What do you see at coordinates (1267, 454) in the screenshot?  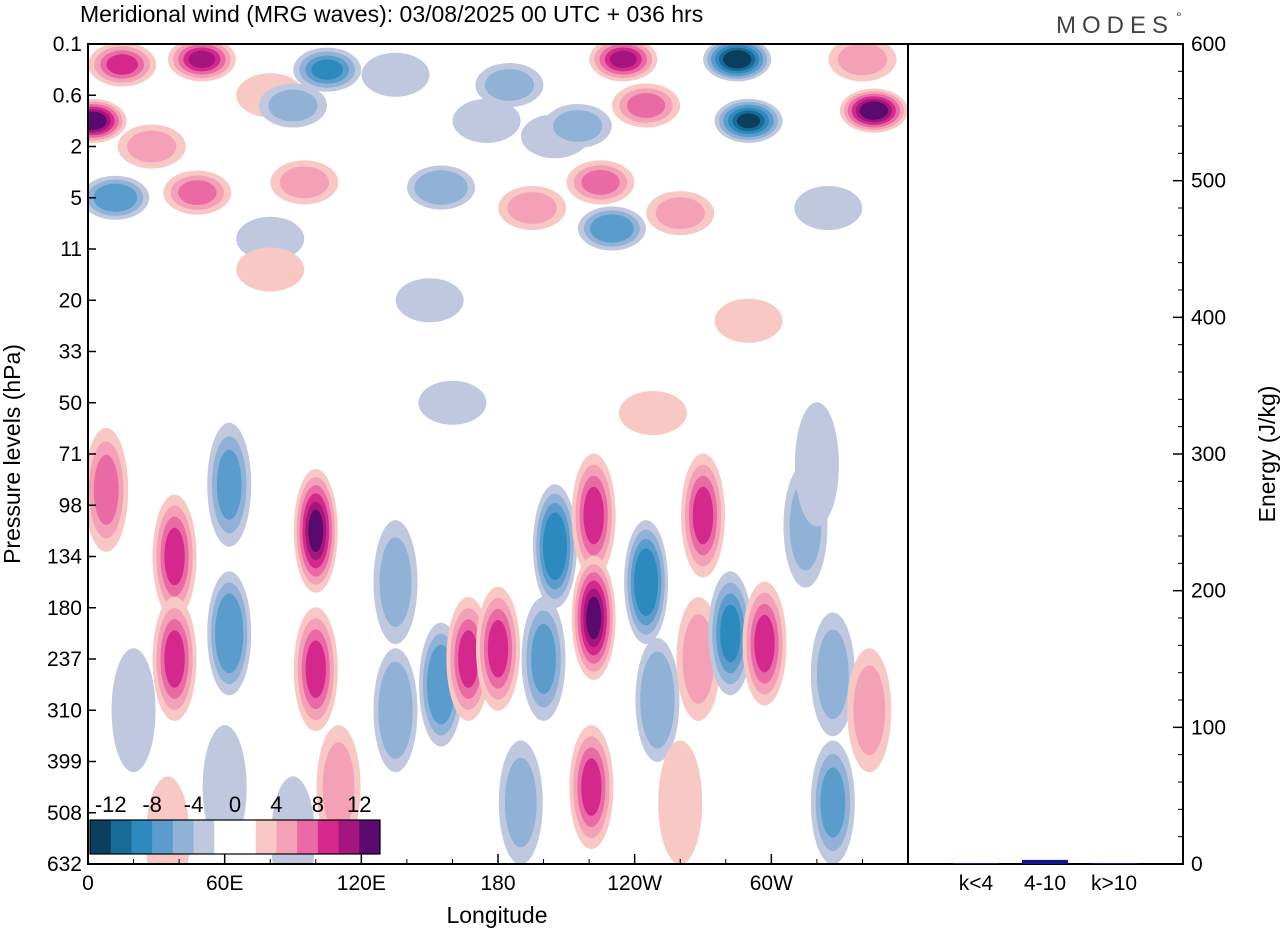 I see `energy-axis-label: Energy (J/kg)` at bounding box center [1267, 454].